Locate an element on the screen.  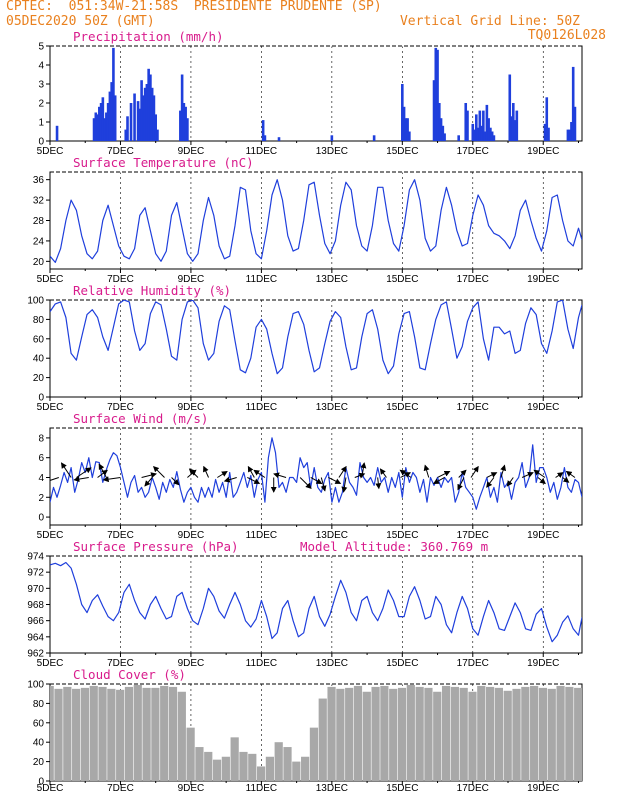
humidity-line is located at coordinates (316, 337).